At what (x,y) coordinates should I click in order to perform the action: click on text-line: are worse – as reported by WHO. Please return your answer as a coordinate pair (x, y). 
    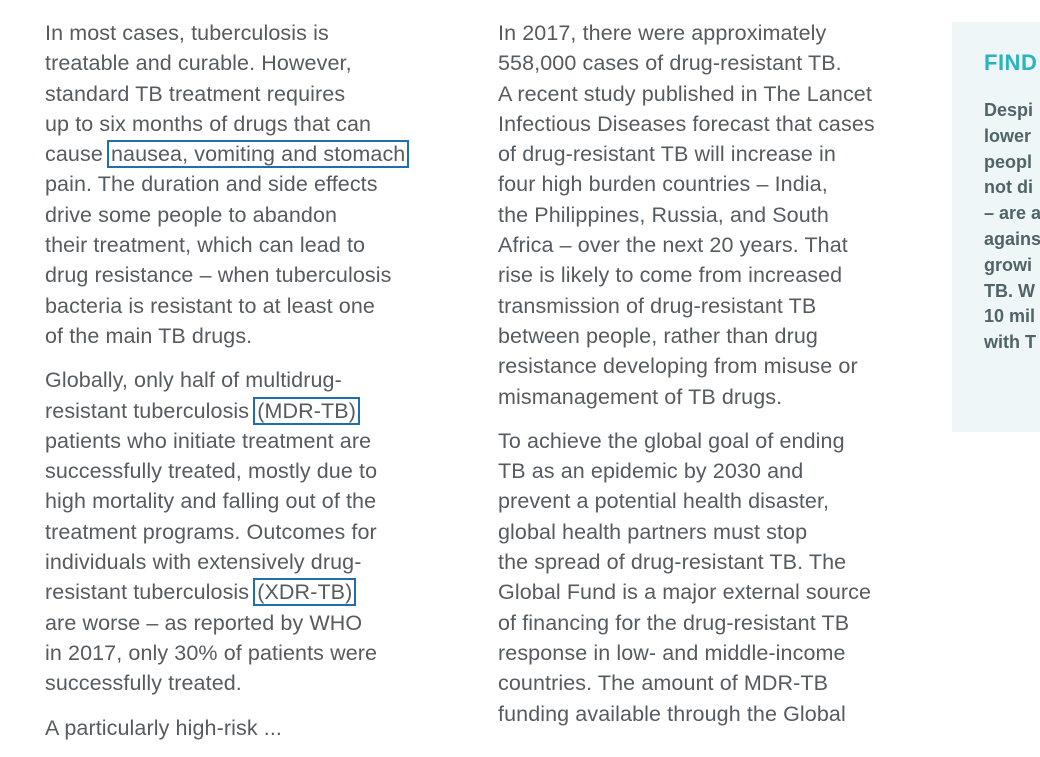
    Looking at the image, I should click on (204, 622).